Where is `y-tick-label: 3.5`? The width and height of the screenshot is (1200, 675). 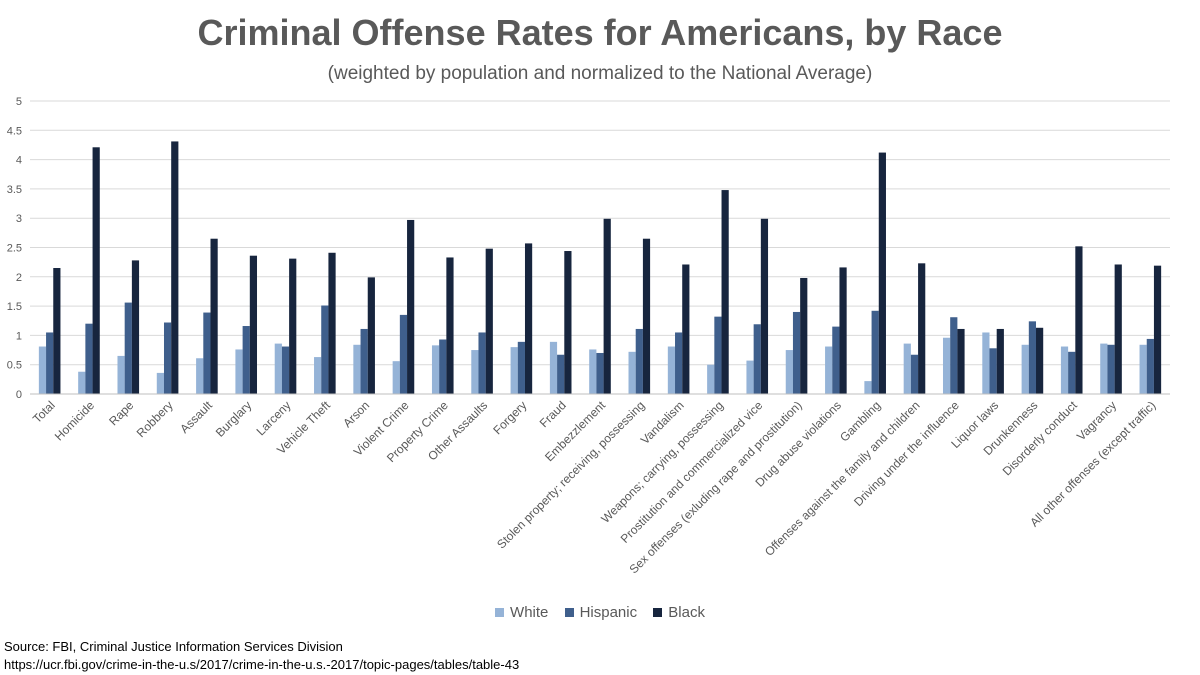 y-tick-label: 3.5 is located at coordinates (14, 190).